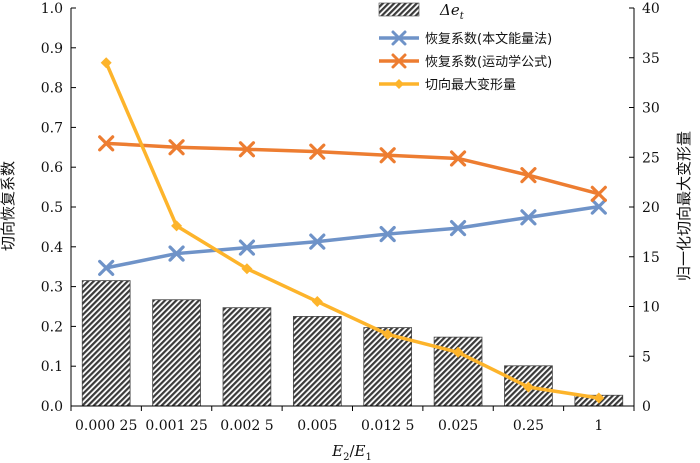  What do you see at coordinates (651, 158) in the screenshot?
I see `right-tick-label-5: 25` at bounding box center [651, 158].